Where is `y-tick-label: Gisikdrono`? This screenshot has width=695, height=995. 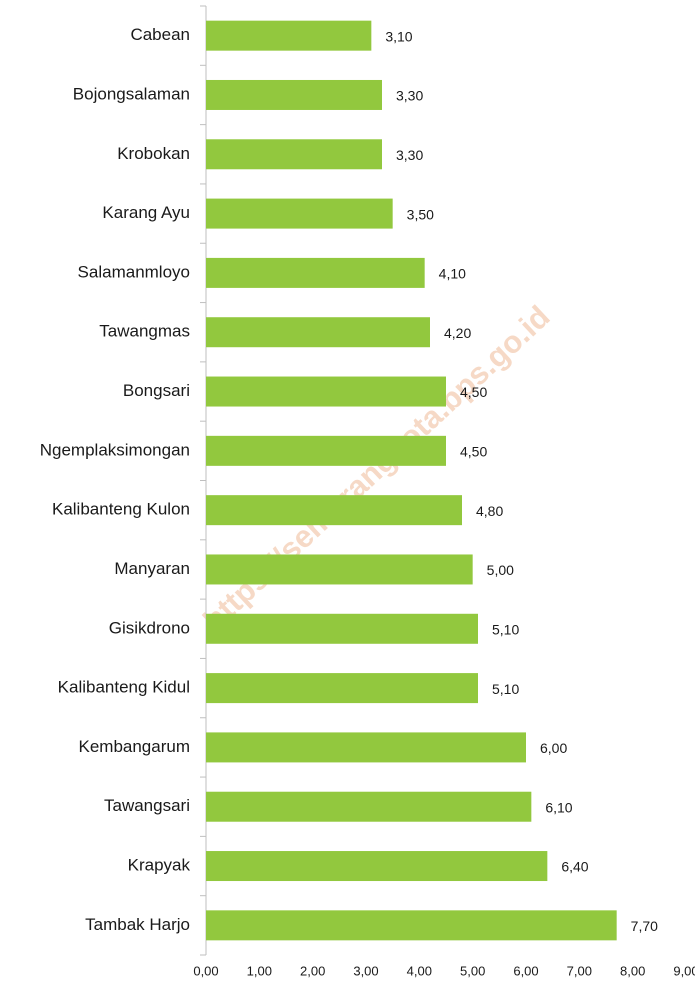
y-tick-label: Gisikdrono is located at coordinates (149, 627).